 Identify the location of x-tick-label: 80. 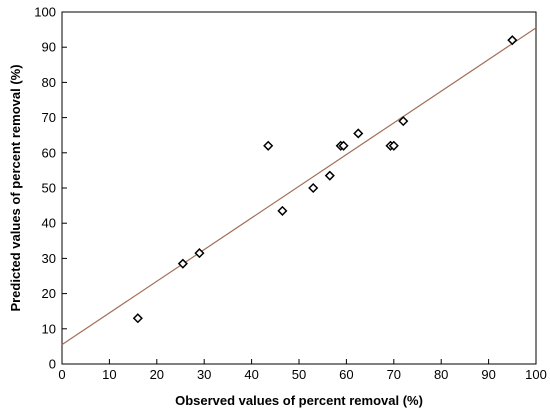
(441, 374).